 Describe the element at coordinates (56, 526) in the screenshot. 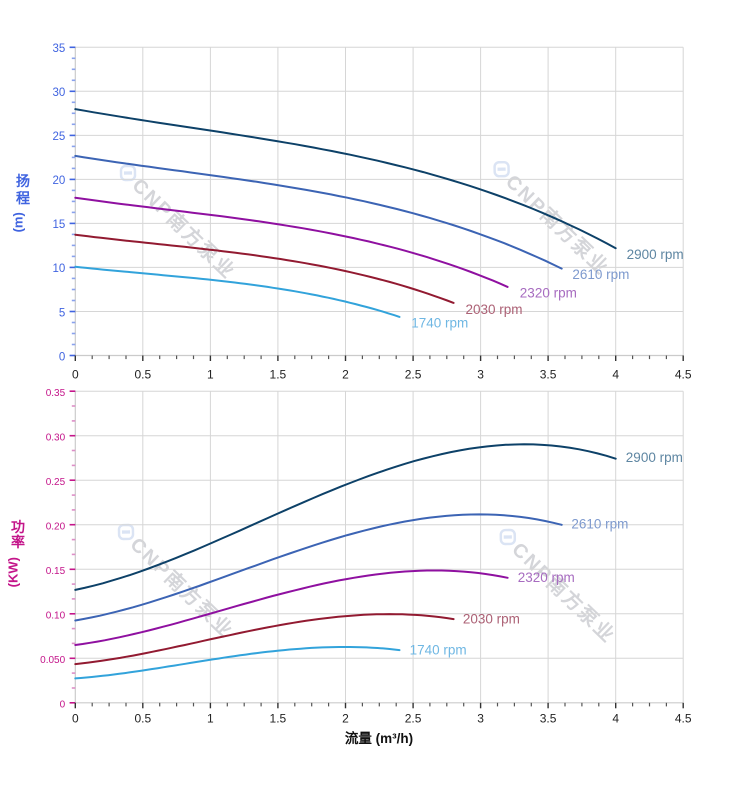

I see `svg-text: 0.20` at that location.